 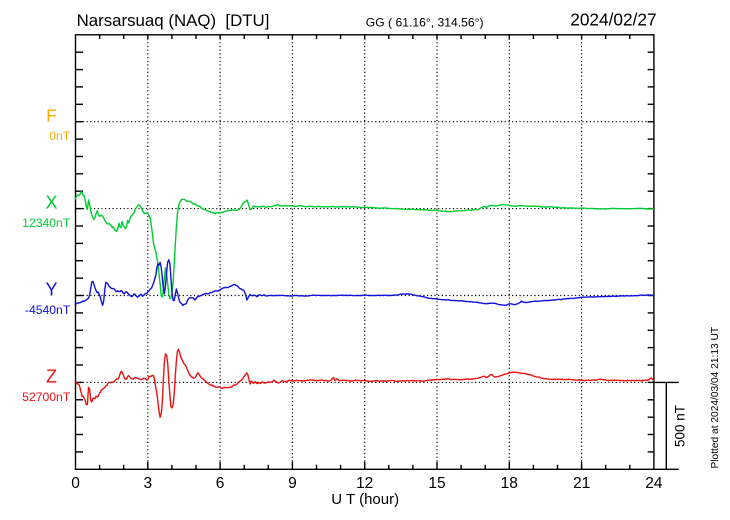 I want to click on svg-text: 0, so click(x=75, y=483).